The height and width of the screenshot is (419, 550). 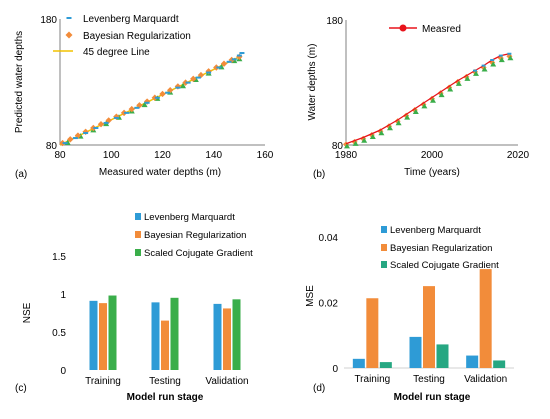 I want to click on panel-label: (b), so click(x=319, y=174).